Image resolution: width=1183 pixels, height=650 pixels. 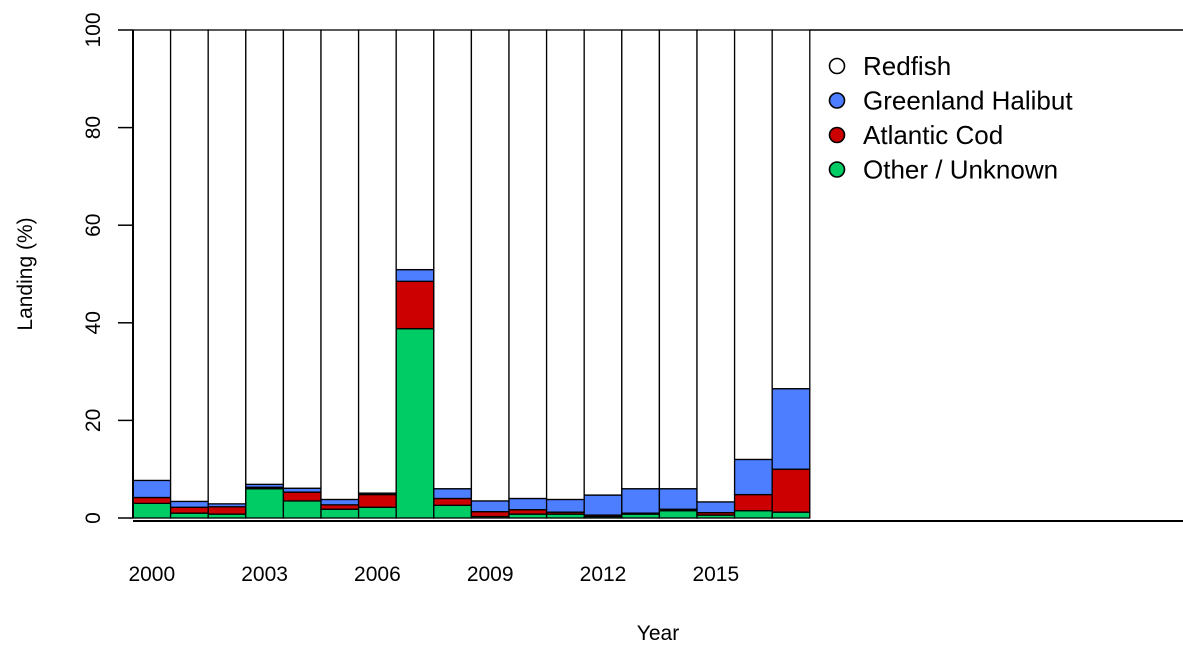 What do you see at coordinates (603, 505) in the screenshot?
I see `bar-segment-2012-greenland-halibut` at bounding box center [603, 505].